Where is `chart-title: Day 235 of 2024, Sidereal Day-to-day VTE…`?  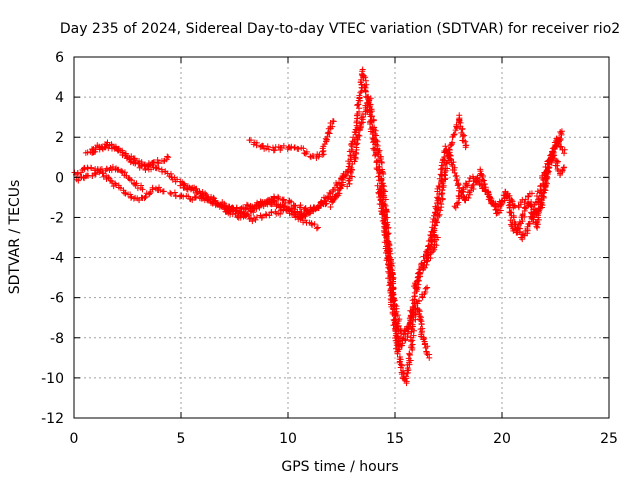 chart-title: Day 235 of 2024, Sidereal Day-to-day VTE… is located at coordinates (340, 29).